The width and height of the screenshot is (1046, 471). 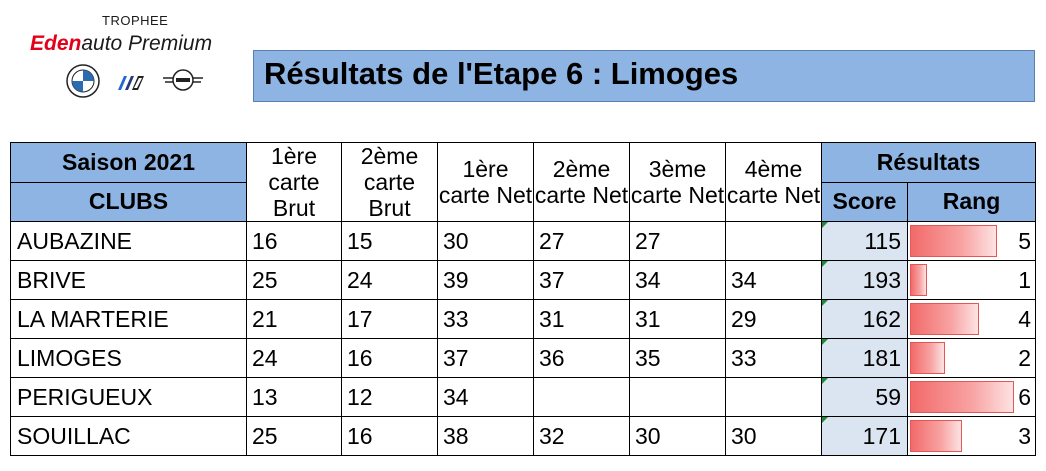 I want to click on column-header: 4ème carte Net, so click(x=773, y=182).